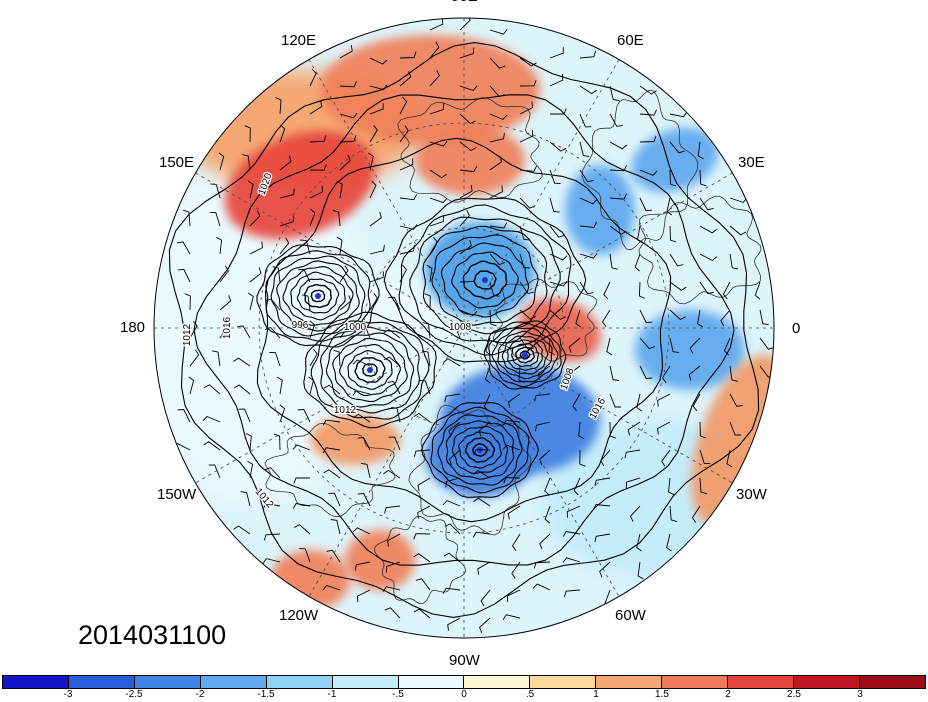  I want to click on low-center-arctic-low, so click(485, 280).